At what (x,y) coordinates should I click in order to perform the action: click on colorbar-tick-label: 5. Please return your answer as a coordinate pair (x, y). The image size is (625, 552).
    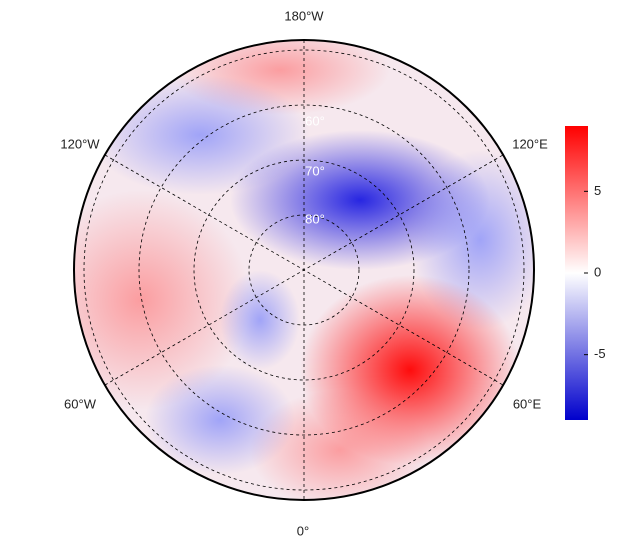
    Looking at the image, I should click on (597, 190).